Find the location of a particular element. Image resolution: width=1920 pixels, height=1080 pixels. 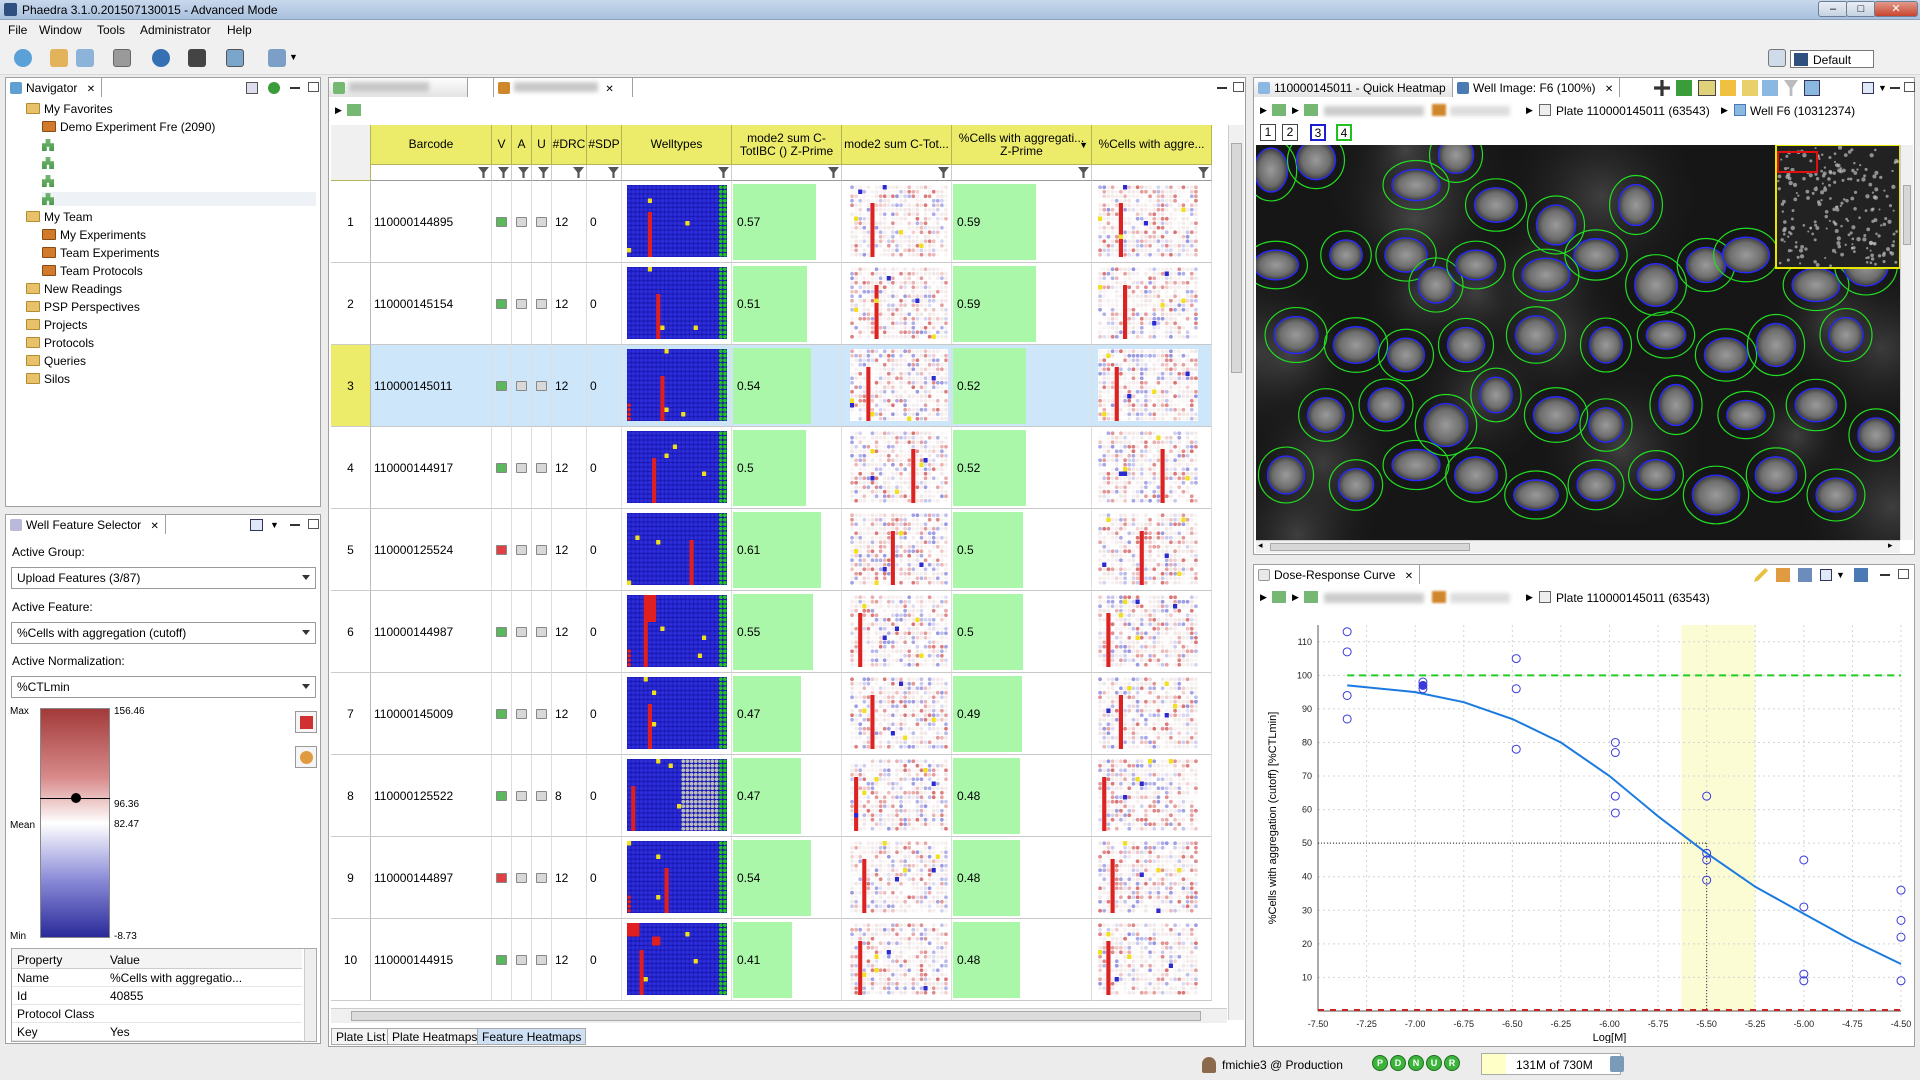

zprime-cell: 0.5 is located at coordinates (787, 468).